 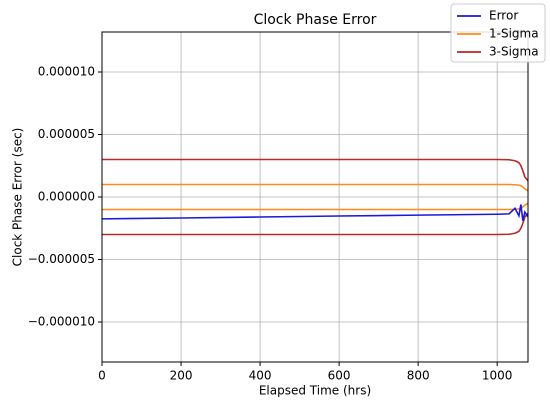 What do you see at coordinates (315, 20) in the screenshot?
I see `chart-title: Clock Phase Error` at bounding box center [315, 20].